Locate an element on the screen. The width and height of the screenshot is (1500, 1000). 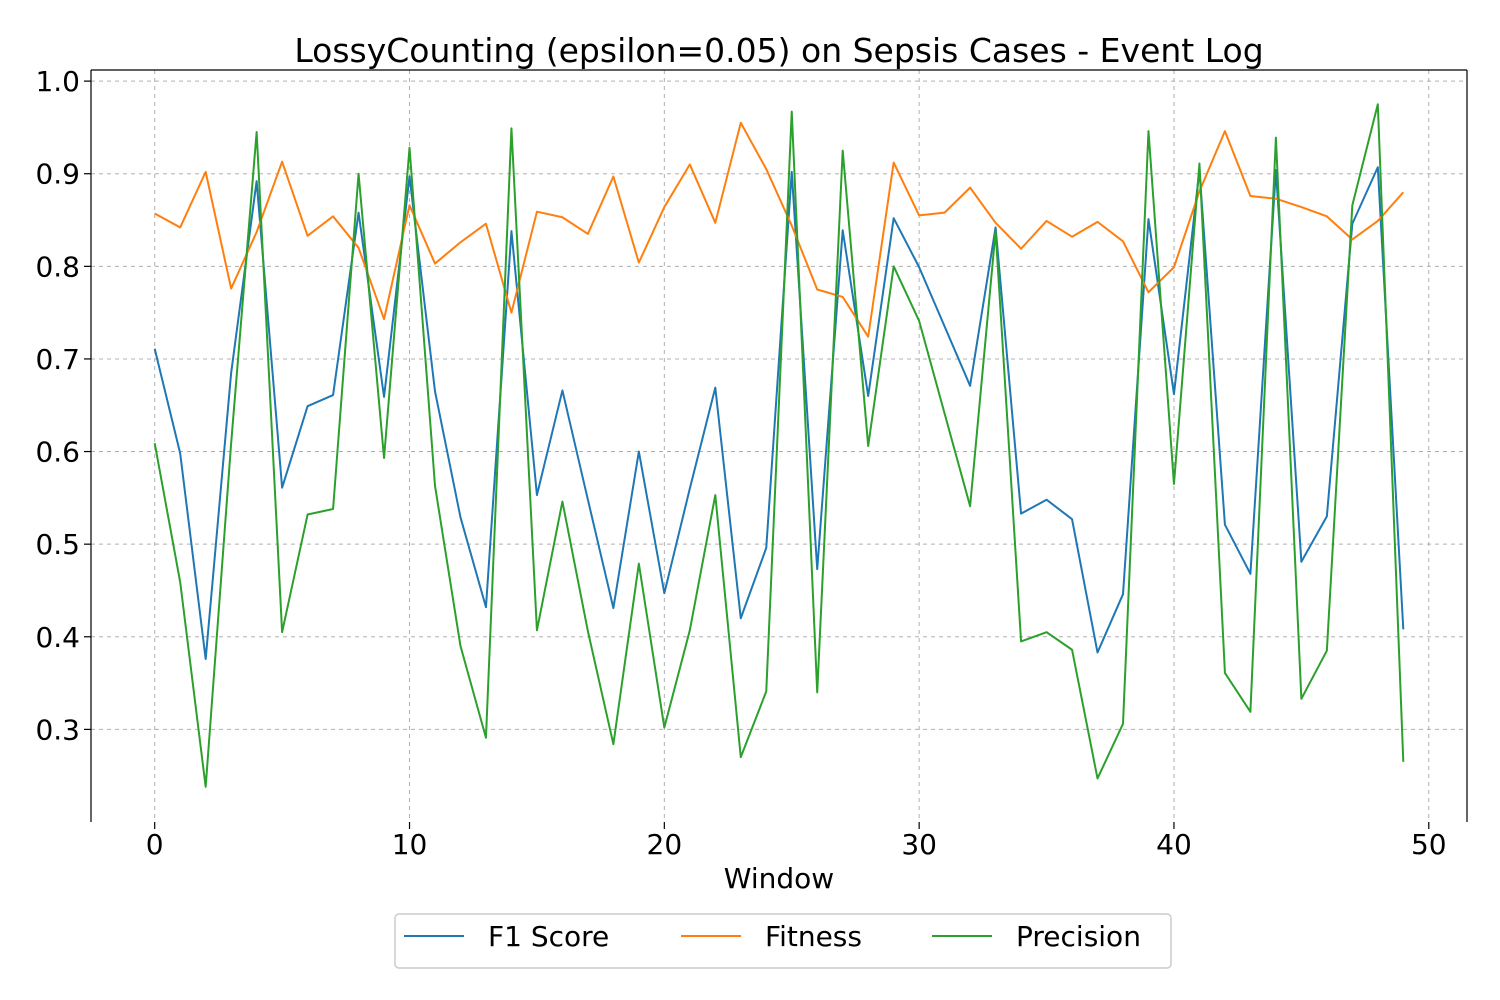
y-tick-label: 0.9 is located at coordinates (57, 174).